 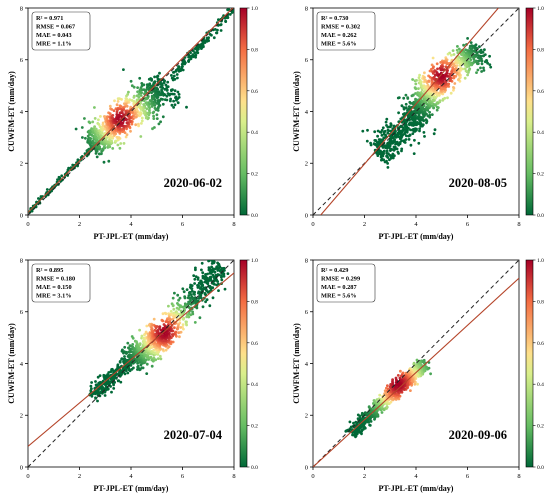 I want to click on stat-line: R² = 0.971, so click(x=49, y=18).